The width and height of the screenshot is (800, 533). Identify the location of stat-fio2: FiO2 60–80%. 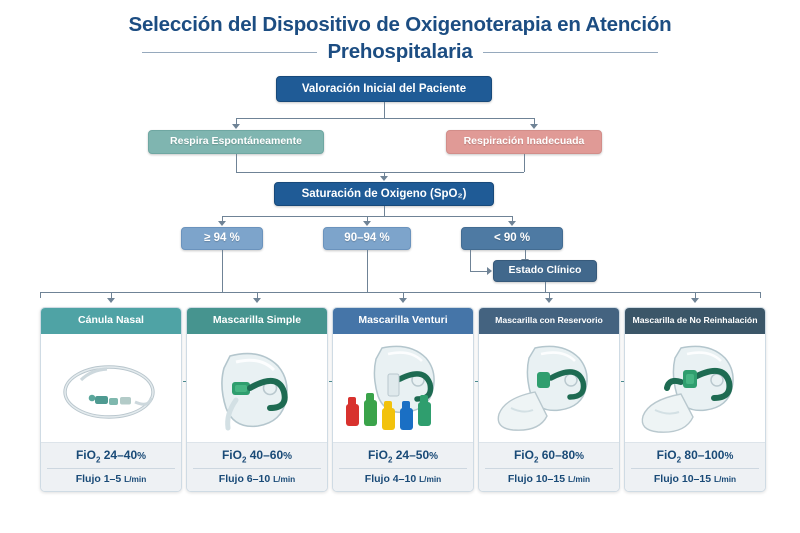
(549, 458).